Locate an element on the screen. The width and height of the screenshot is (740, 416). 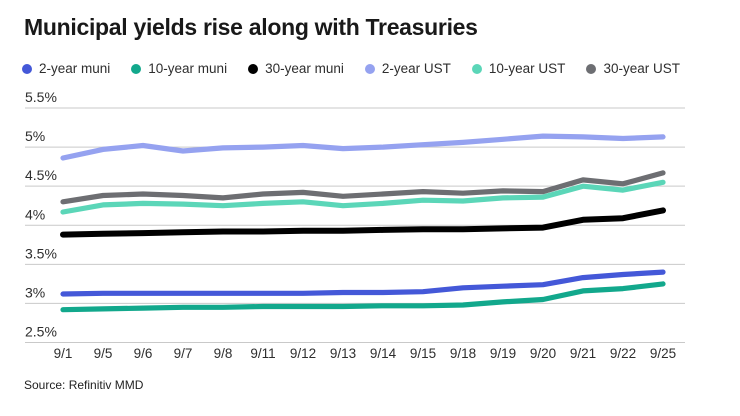
y-tick-label: 4% is located at coordinates (35, 214).